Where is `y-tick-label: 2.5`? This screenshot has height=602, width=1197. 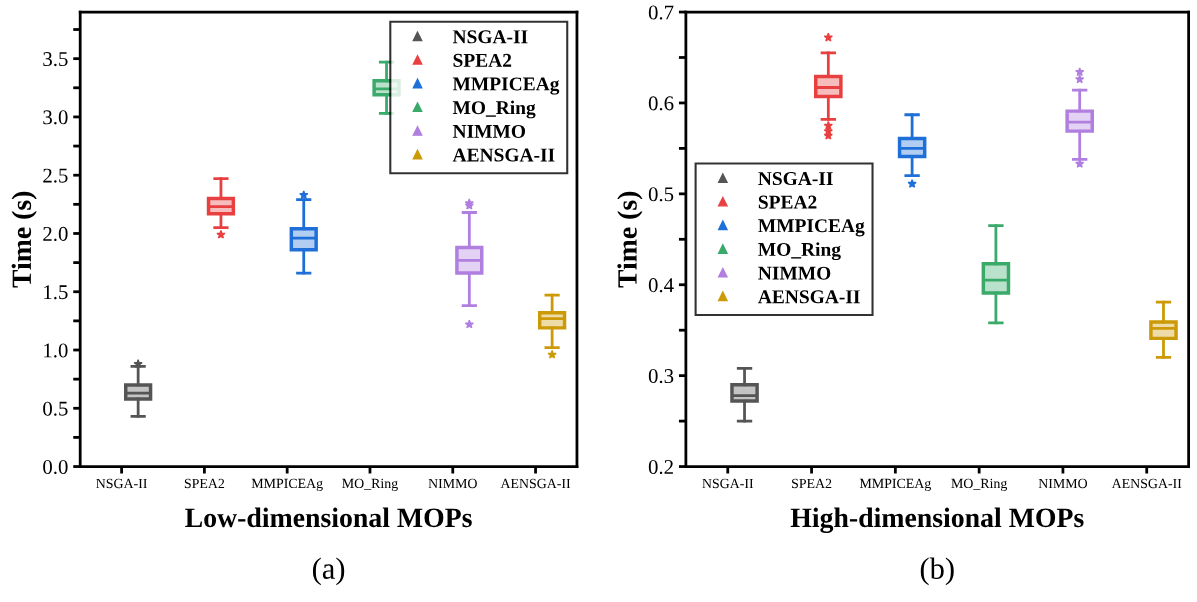 y-tick-label: 2.5 is located at coordinates (55, 175).